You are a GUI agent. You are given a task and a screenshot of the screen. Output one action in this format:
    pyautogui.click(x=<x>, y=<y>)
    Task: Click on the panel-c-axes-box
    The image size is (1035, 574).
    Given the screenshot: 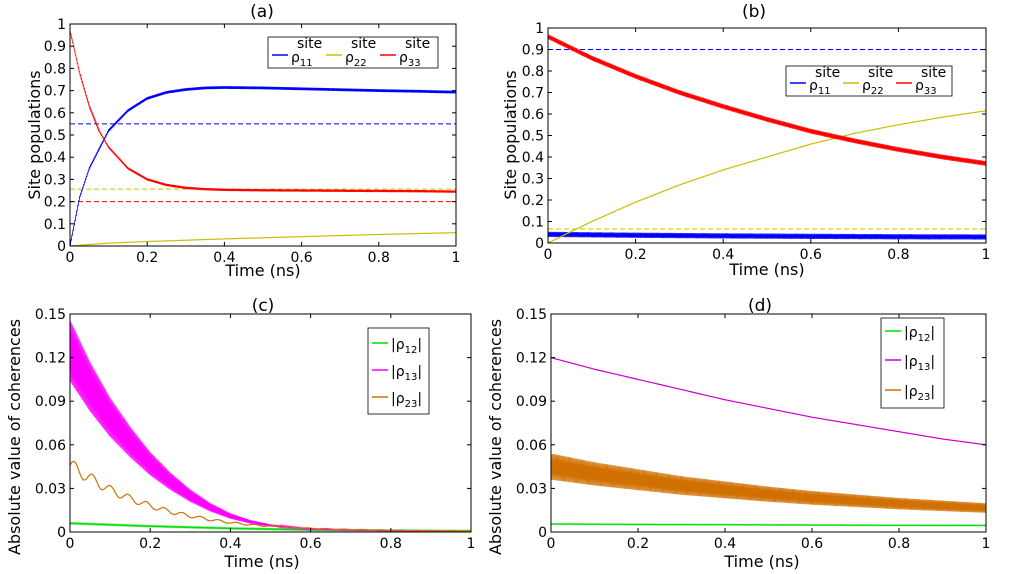 What is the action you would take?
    pyautogui.click(x=270, y=423)
    